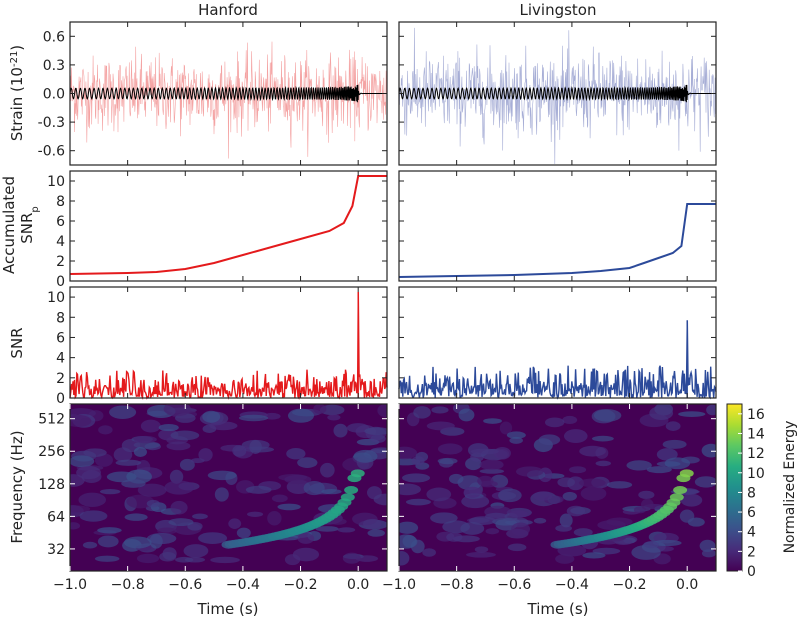 This screenshot has width=800, height=622. What do you see at coordinates (734, 487) in the screenshot?
I see `colorbar-gradient` at bounding box center [734, 487].